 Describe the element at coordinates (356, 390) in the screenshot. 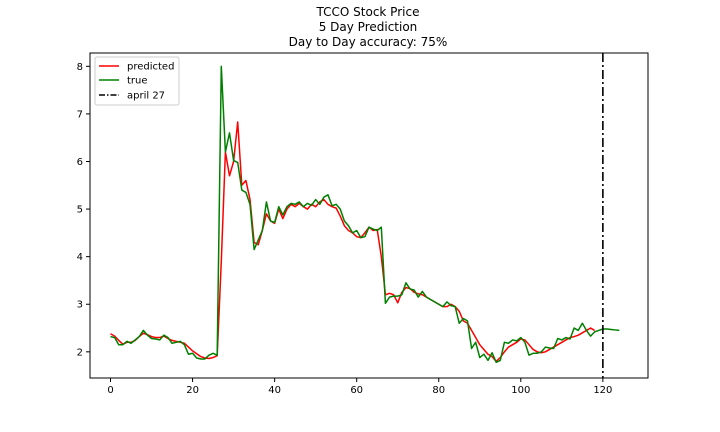

I see `x-tick-label: 60` at that location.